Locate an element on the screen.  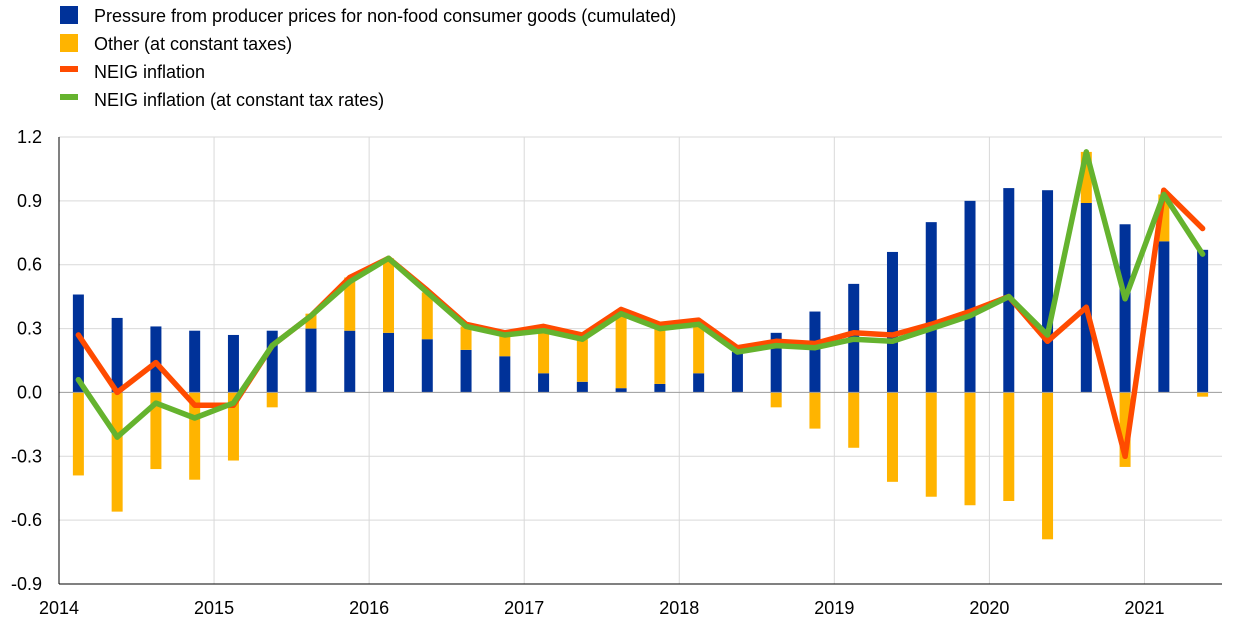
x-tick-label: 2014 is located at coordinates (59, 608).